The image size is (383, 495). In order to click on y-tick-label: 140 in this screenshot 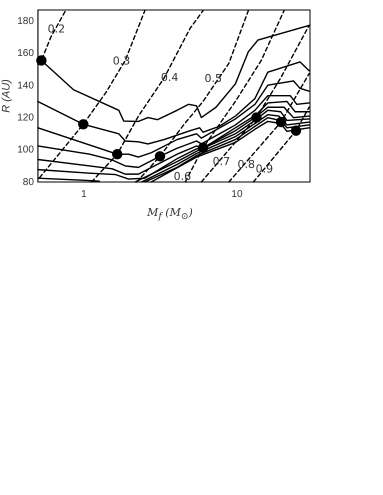, I will do `click(25, 86)`.